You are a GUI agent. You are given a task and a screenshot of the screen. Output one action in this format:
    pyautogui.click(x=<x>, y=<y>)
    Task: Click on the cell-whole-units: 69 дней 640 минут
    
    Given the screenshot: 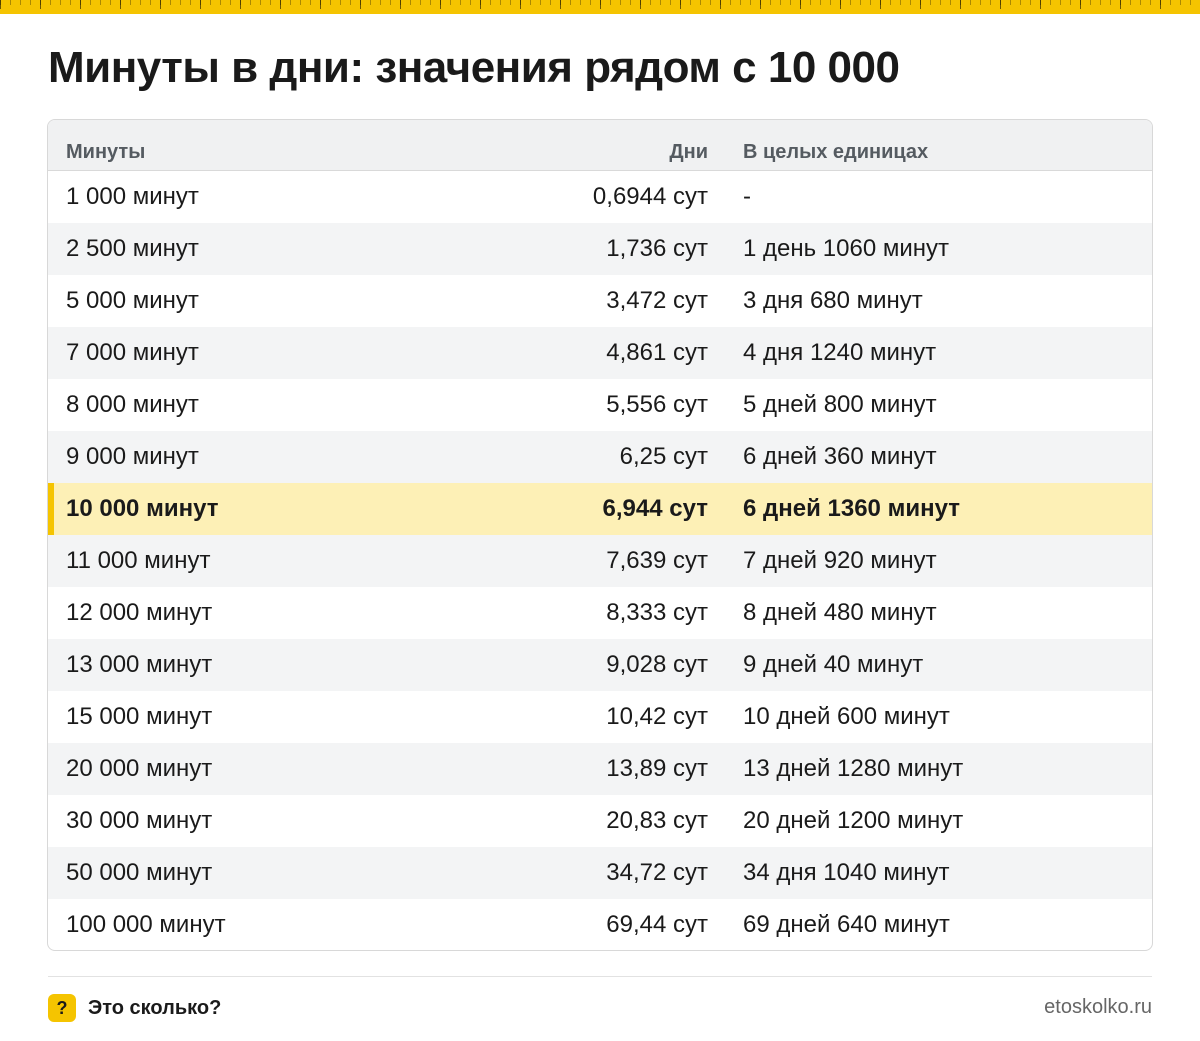 What is the action you would take?
    pyautogui.click(x=846, y=924)
    